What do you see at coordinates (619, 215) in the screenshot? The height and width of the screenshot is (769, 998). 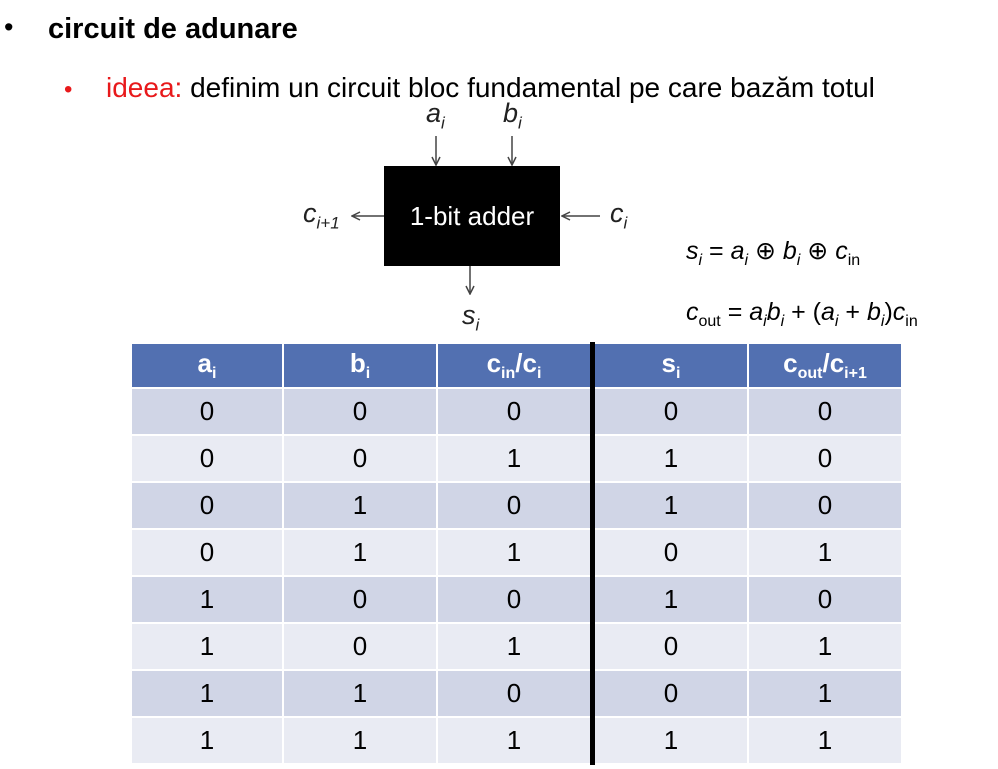 I see `input-c-label: ci` at bounding box center [619, 215].